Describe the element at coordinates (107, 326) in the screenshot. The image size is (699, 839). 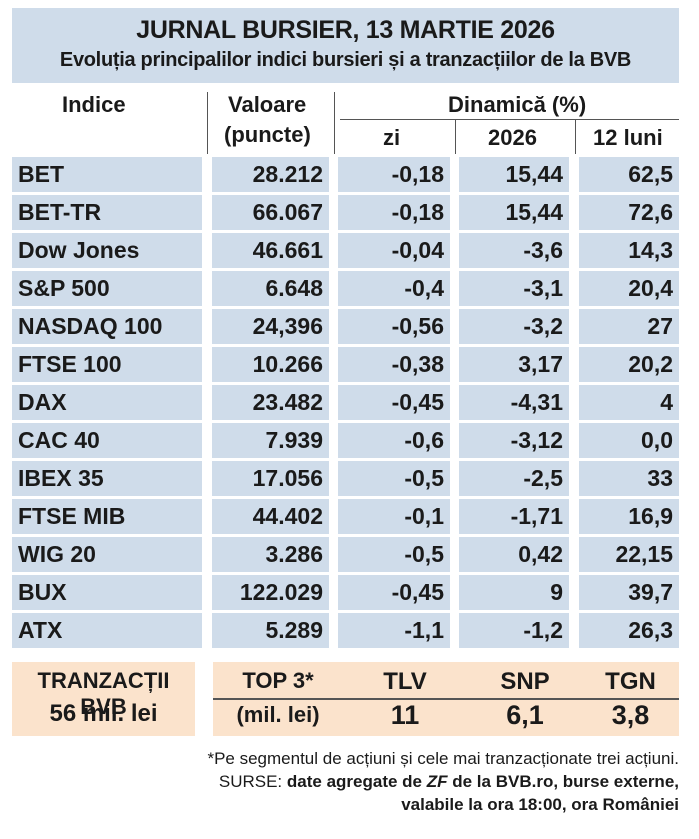
I see `index-name: NASDAQ 100` at that location.